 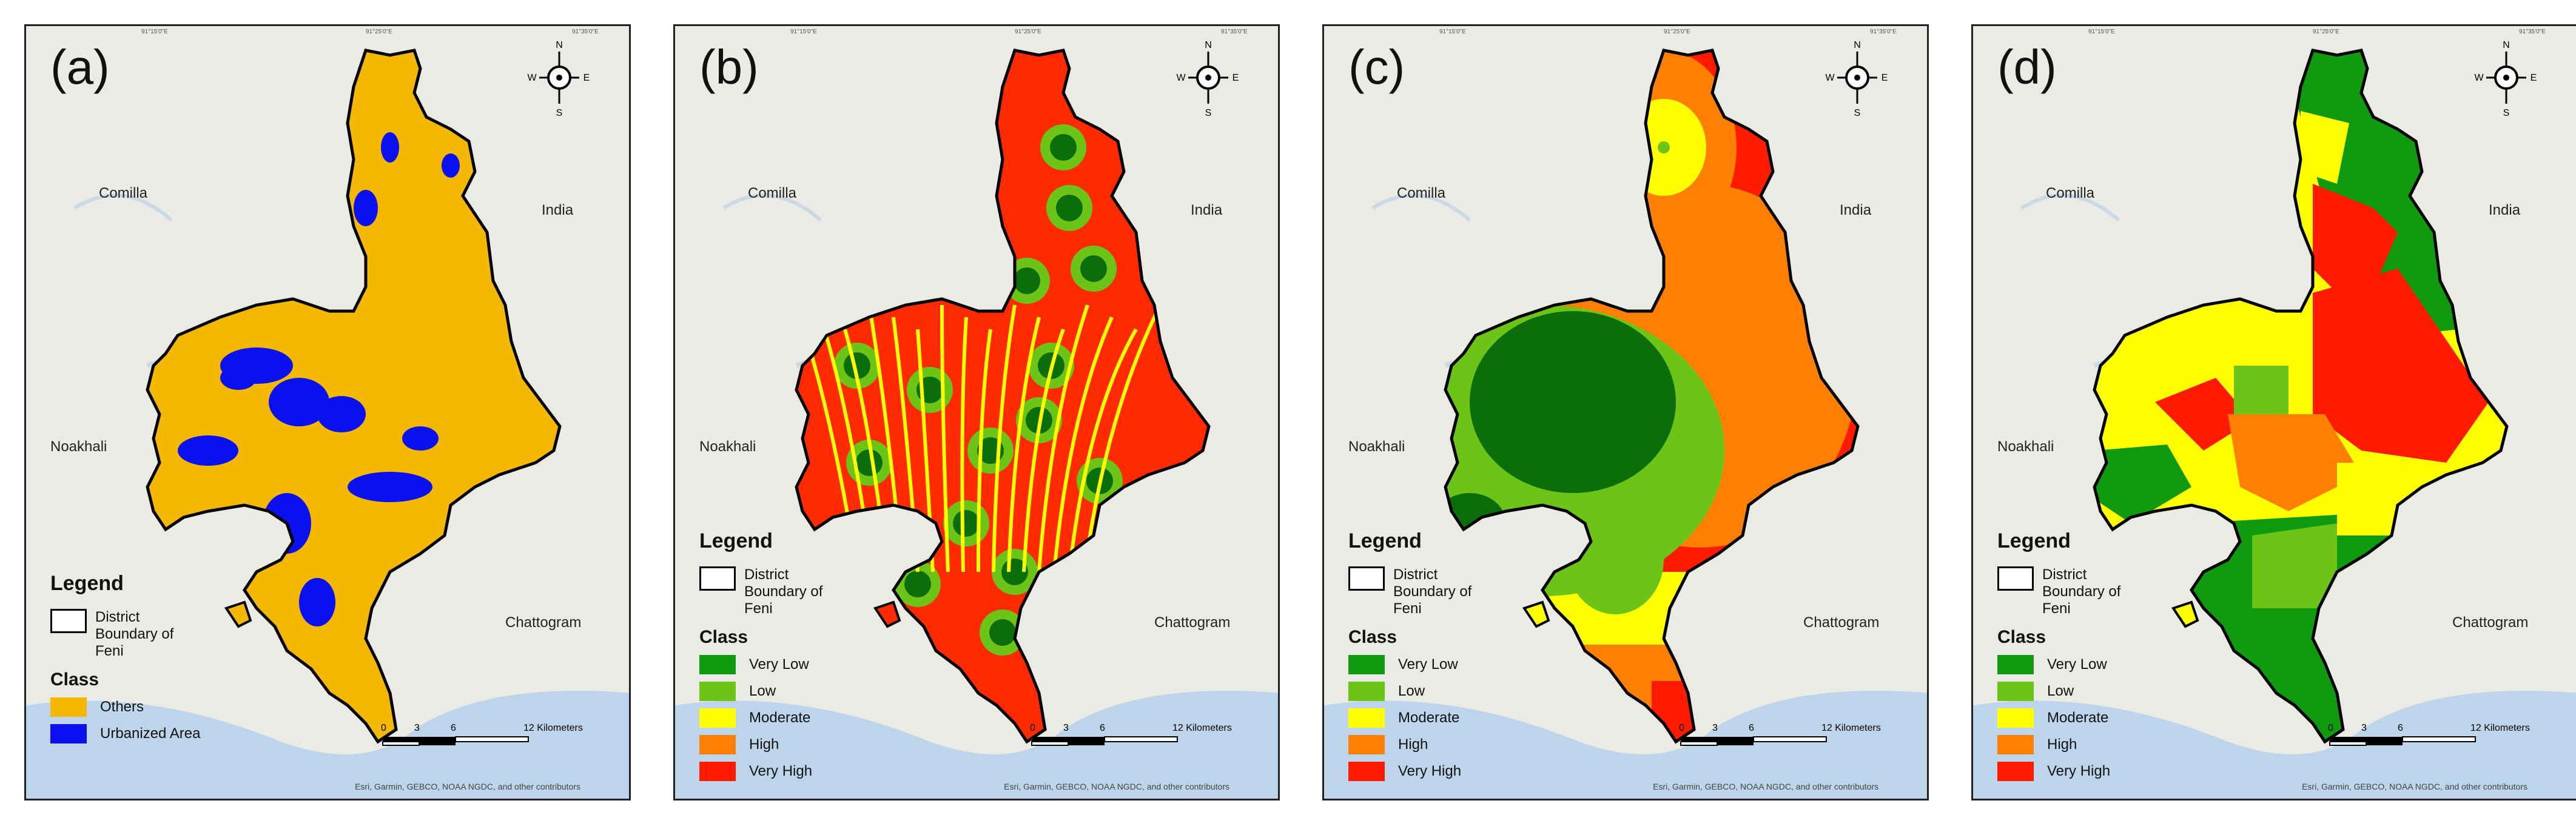 What do you see at coordinates (1419, 718) in the screenshot?
I see `legend-class-item: Moderate` at bounding box center [1419, 718].